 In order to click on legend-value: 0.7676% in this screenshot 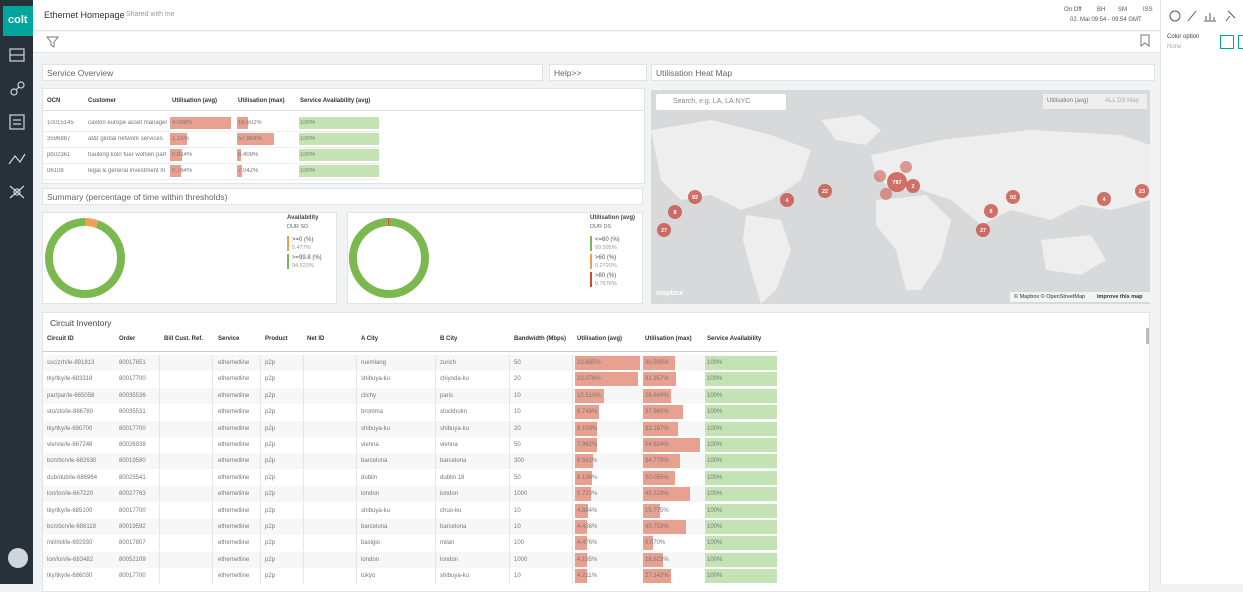, I will do `click(606, 284)`.